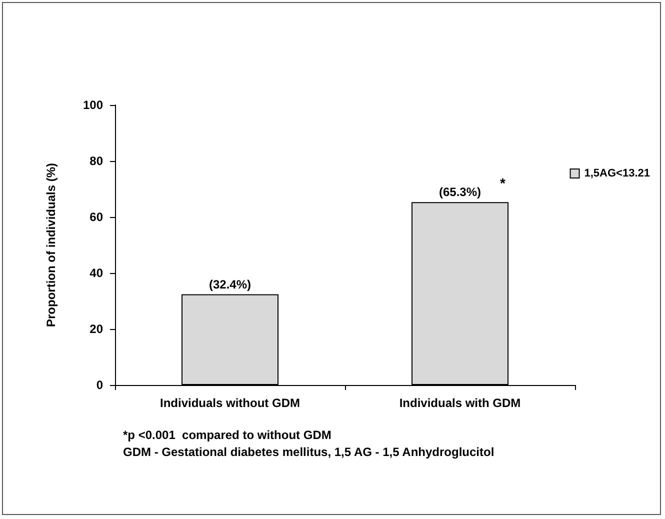  What do you see at coordinates (93, 105) in the screenshot?
I see `y-tick-label: 100` at bounding box center [93, 105].